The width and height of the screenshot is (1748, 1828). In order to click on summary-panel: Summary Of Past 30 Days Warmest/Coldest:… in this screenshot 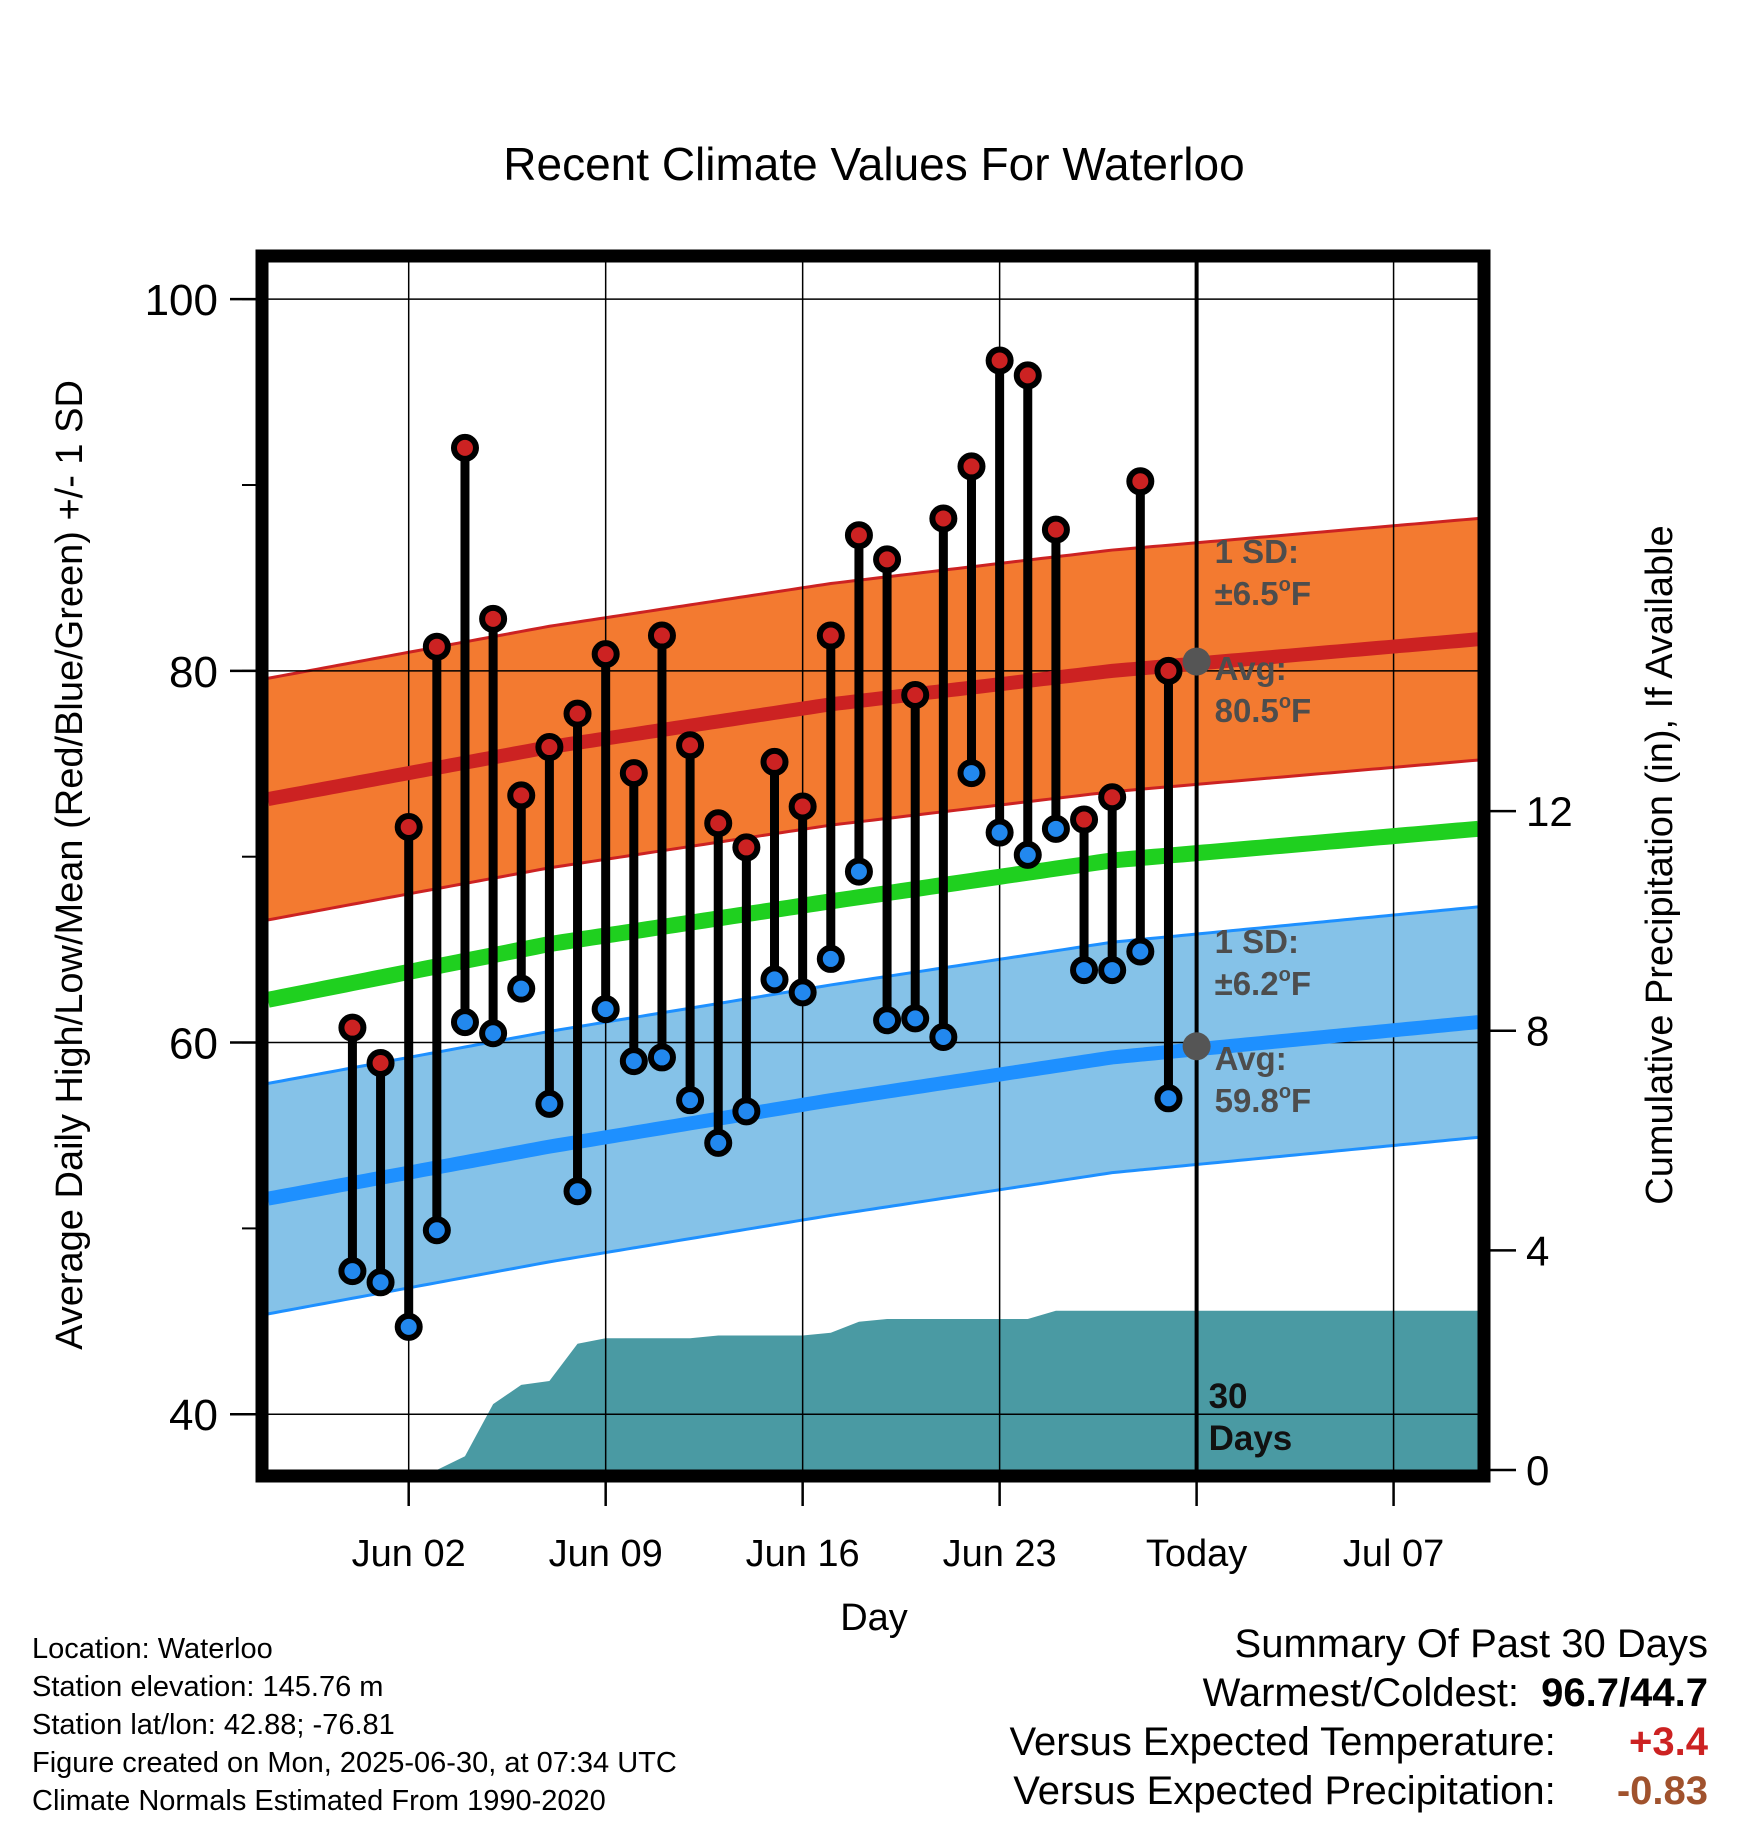, I will do `click(1359, 1720)`.